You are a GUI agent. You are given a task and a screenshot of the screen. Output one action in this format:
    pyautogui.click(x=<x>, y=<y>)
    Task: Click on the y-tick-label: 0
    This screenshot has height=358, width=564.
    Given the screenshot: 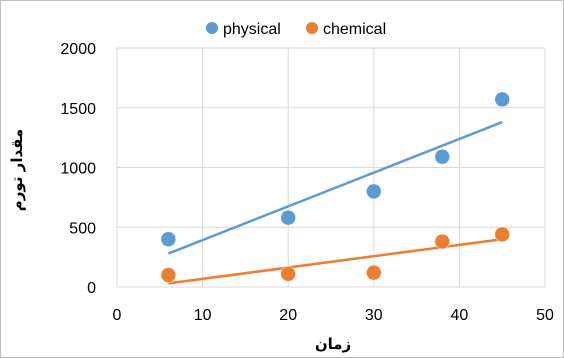 What is the action you would take?
    pyautogui.click(x=91, y=288)
    